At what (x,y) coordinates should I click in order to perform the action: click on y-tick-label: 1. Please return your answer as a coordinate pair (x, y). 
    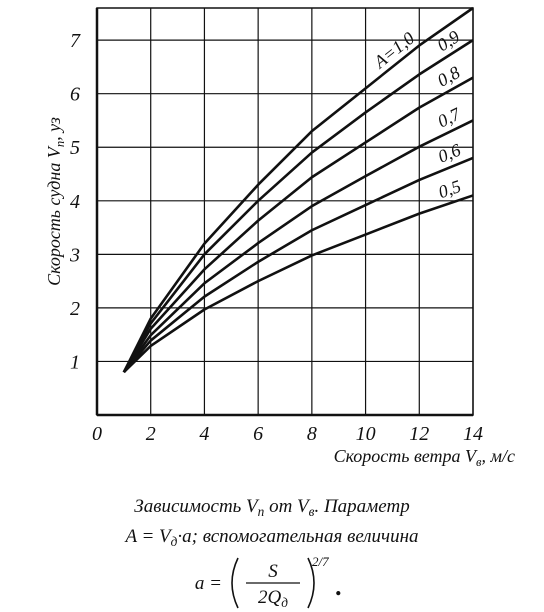
    Looking at the image, I should click on (75, 362).